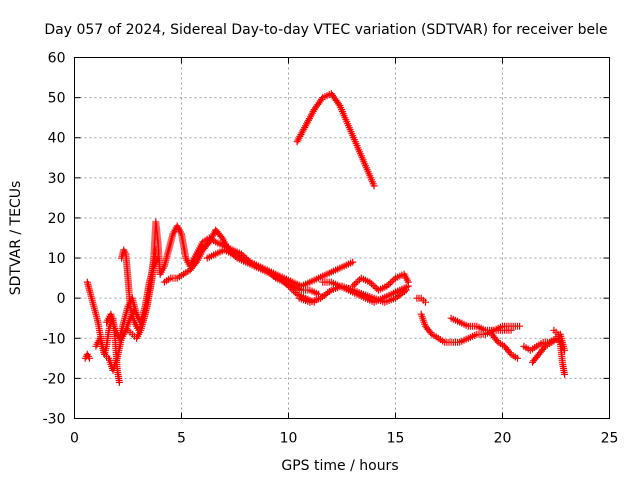  I want to click on x-tick-label: 5, so click(181, 439).